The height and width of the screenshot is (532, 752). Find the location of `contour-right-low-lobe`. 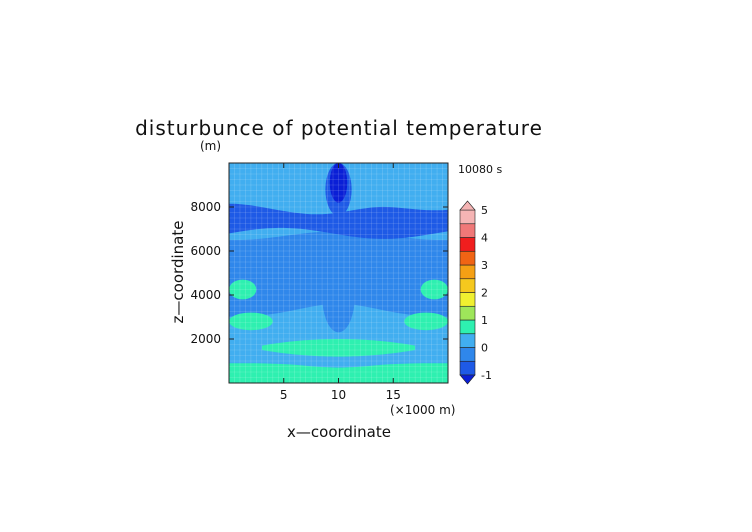

contour-right-low-lobe is located at coordinates (426, 321).